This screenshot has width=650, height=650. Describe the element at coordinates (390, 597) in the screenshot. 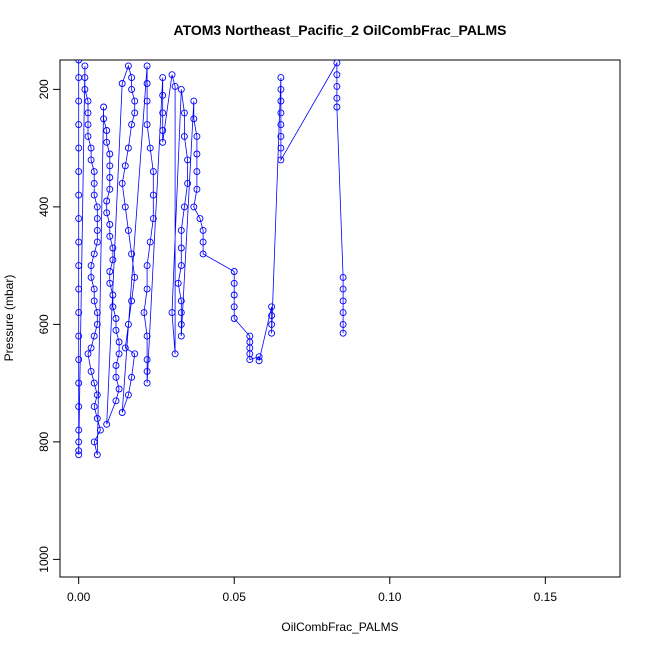

I see `x-tick-label: 0.10` at that location.